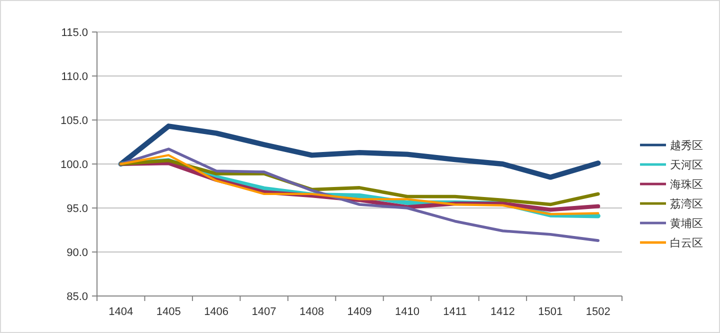  Describe the element at coordinates (686, 223) in the screenshot. I see `legend-label: 黄埔区` at that location.